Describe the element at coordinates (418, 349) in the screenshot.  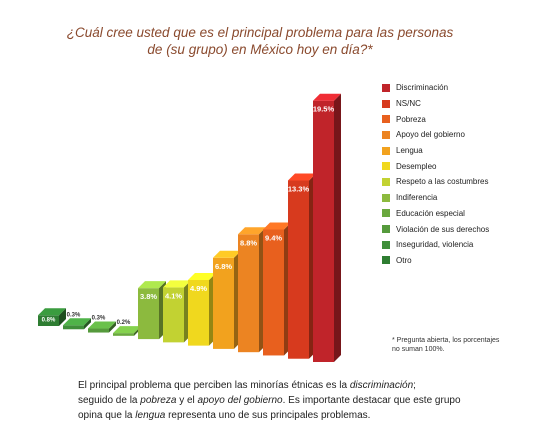
I see `footnote-line-2: no suman 100%.` at that location.